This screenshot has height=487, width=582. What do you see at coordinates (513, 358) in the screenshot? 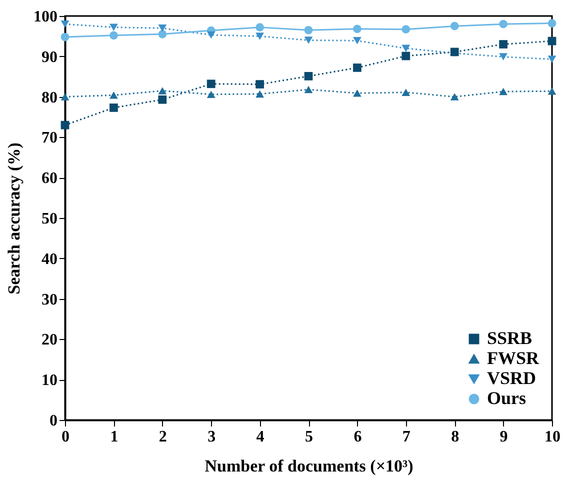
I see `legend-label: FWSR` at bounding box center [513, 358].